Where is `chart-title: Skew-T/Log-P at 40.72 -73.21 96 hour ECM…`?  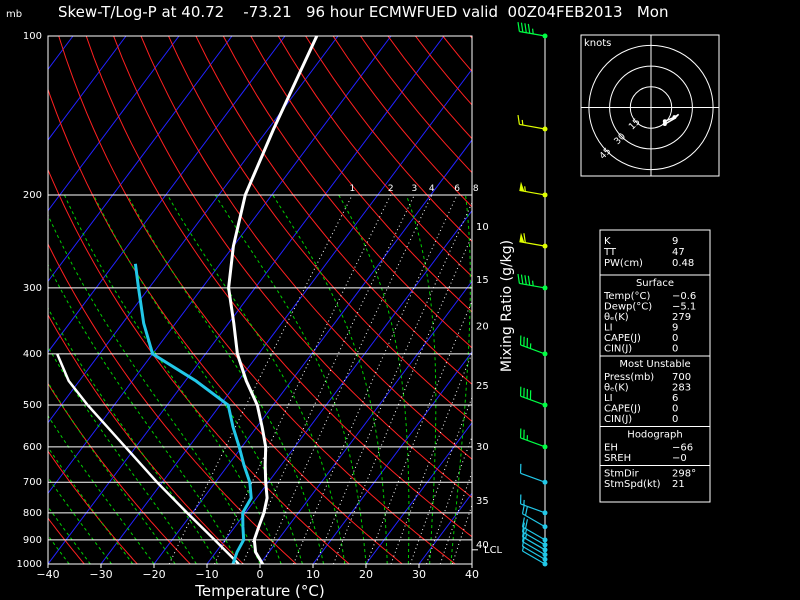
chart-title: Skew-T/Log-P at 40.72 -73.21 96 hour ECM… is located at coordinates (363, 12).